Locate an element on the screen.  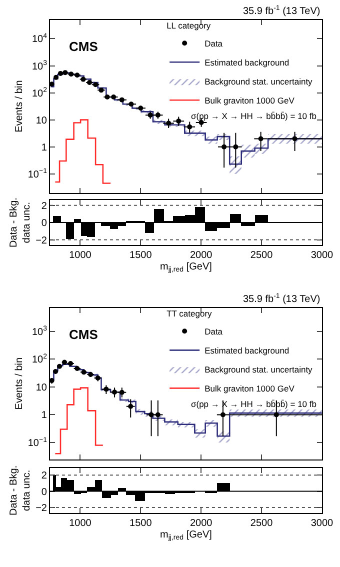
legend-title: LL category is located at coordinates (189, 25).